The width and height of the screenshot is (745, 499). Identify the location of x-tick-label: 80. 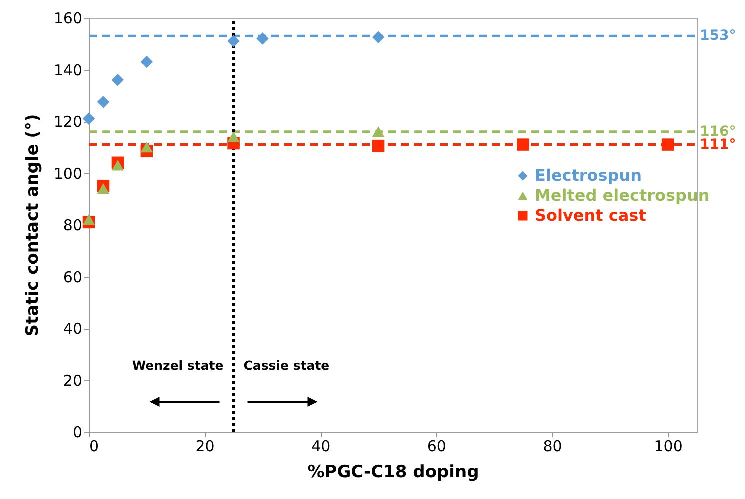
(552, 447).